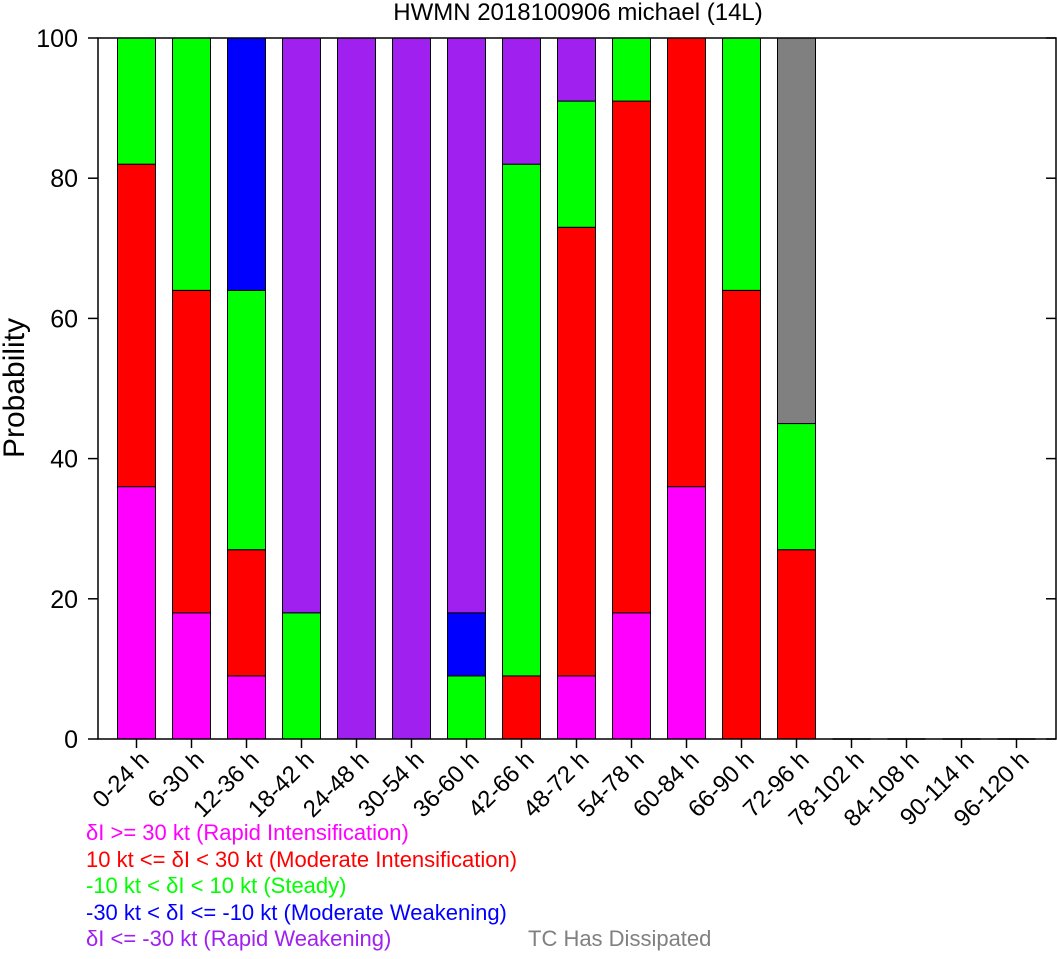 This screenshot has width=1057, height=959. I want to click on y-tick-label: 60, so click(64, 319).